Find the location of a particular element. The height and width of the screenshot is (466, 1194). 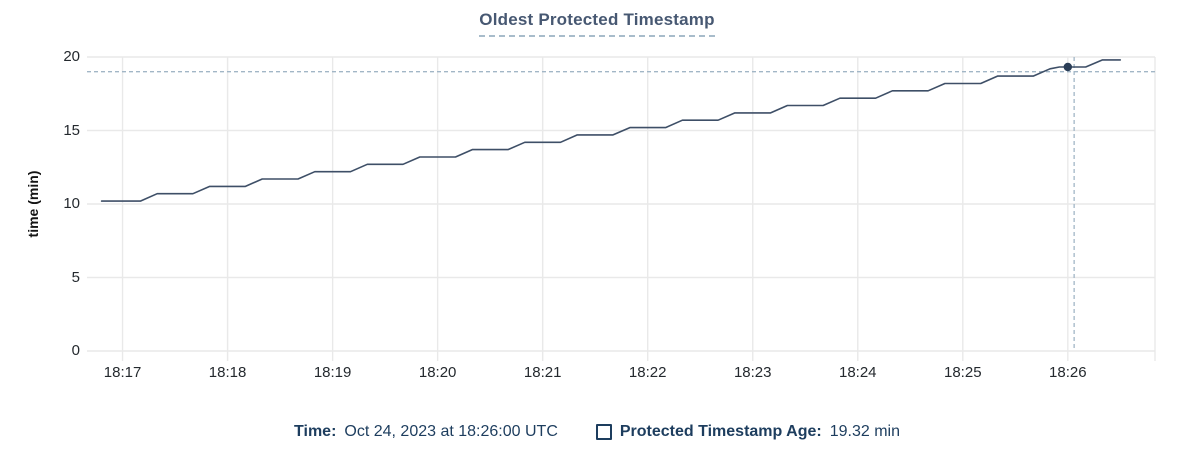

legend-item-protected-timestamp-age: Protected Timestamp Age: 19.32 min is located at coordinates (747, 432).